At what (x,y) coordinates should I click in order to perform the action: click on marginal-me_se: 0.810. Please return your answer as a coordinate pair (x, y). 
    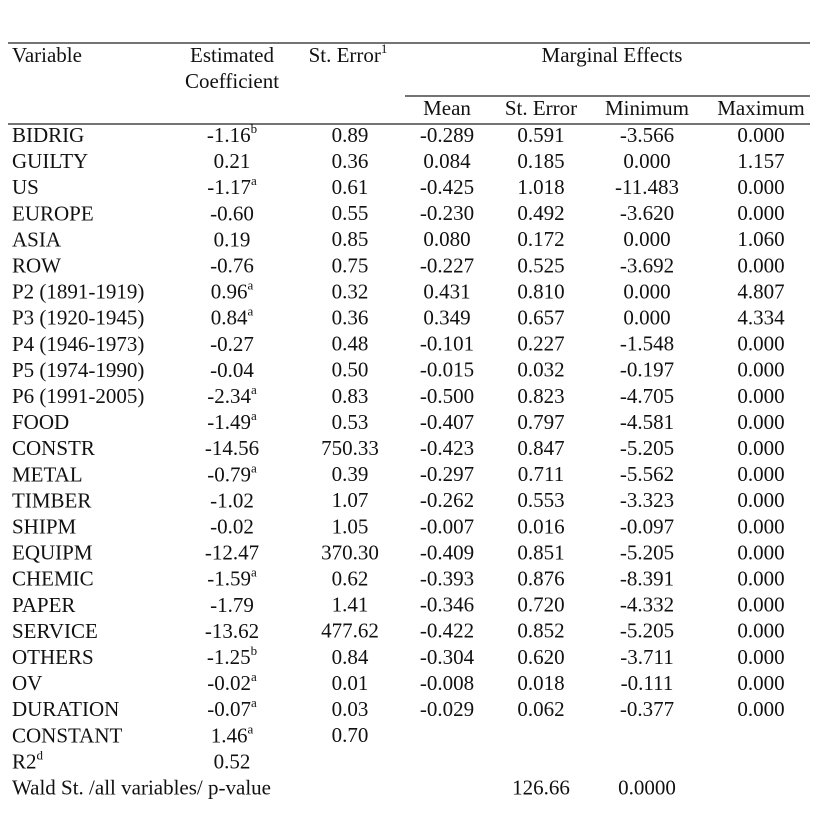
    Looking at the image, I should click on (540, 291).